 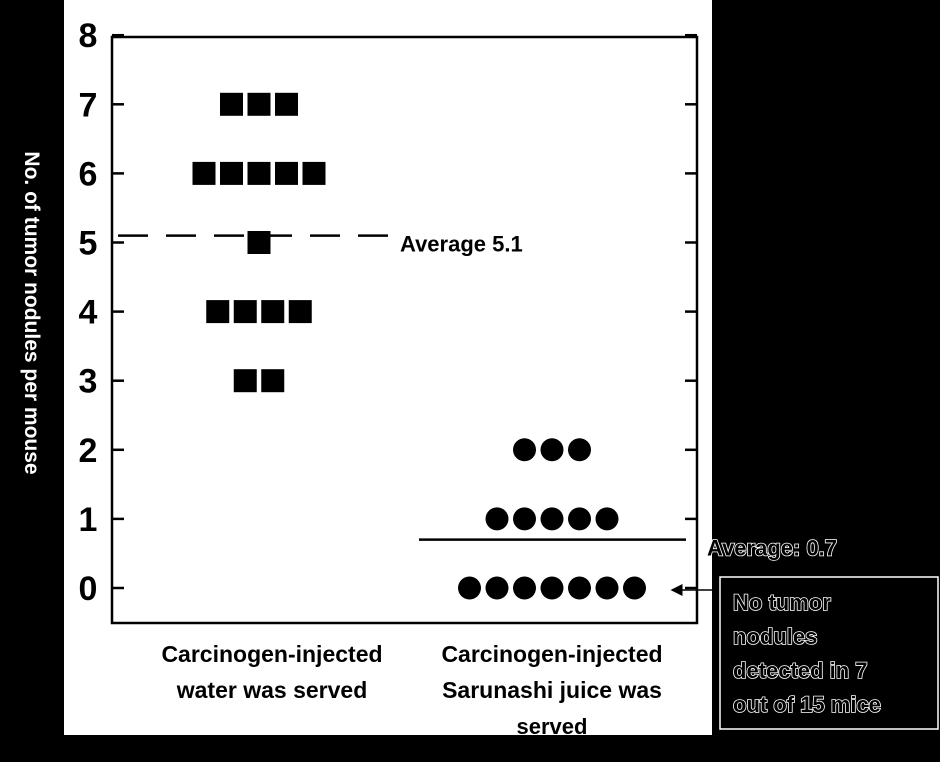 I want to click on average-label-juice: Average: 0.7, so click(x=772, y=548).